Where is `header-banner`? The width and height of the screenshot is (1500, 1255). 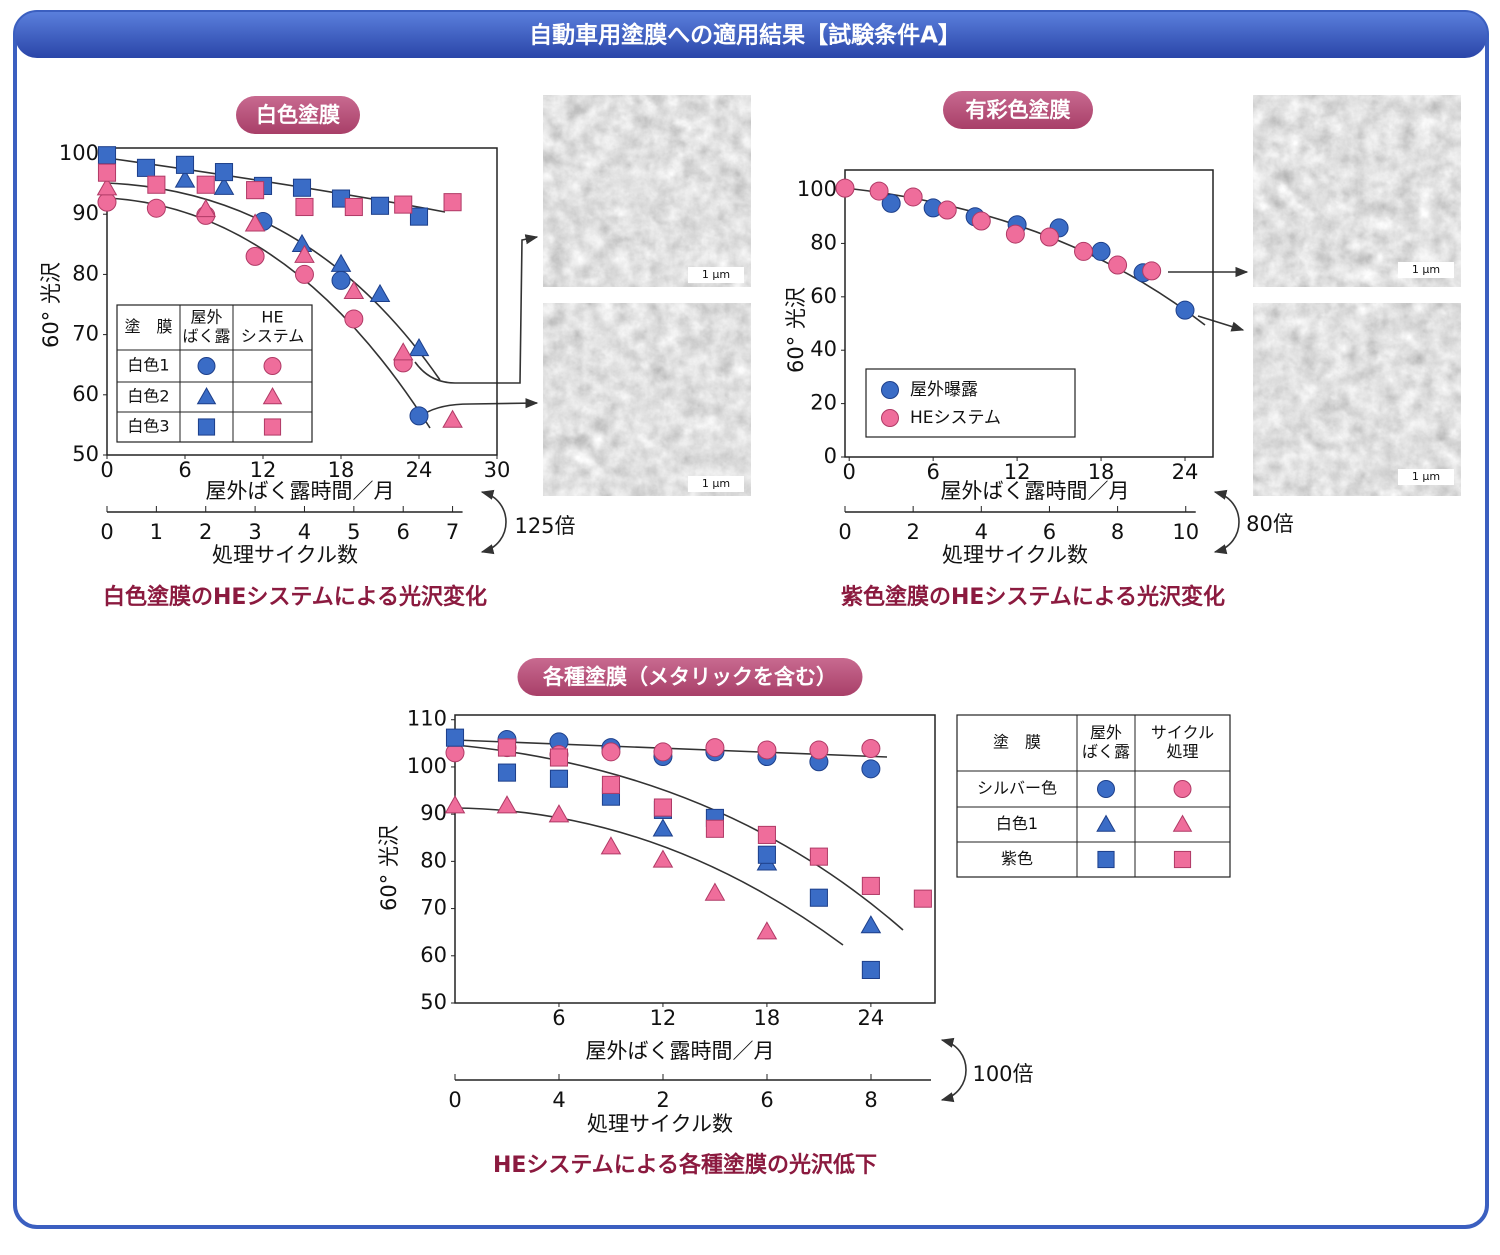
header-banner is located at coordinates (751, 35).